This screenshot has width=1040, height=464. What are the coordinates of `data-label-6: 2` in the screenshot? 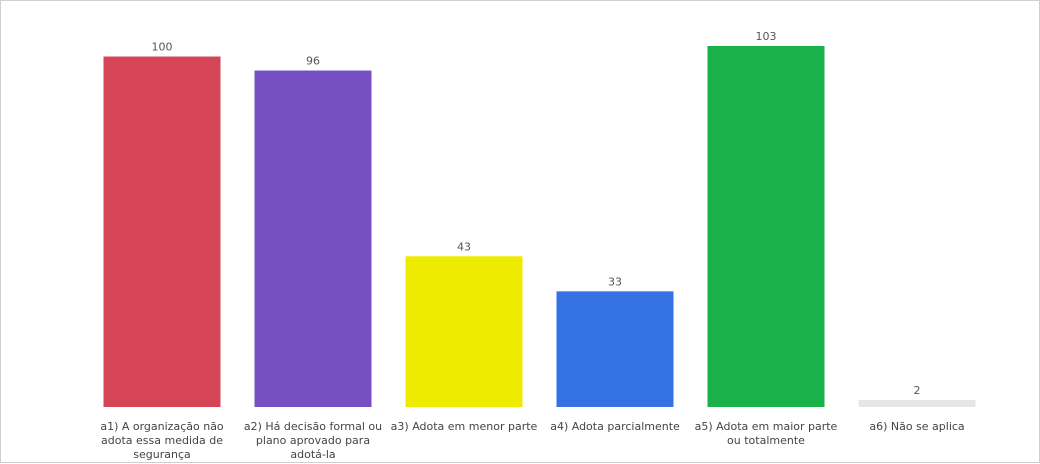 It's located at (917, 390).